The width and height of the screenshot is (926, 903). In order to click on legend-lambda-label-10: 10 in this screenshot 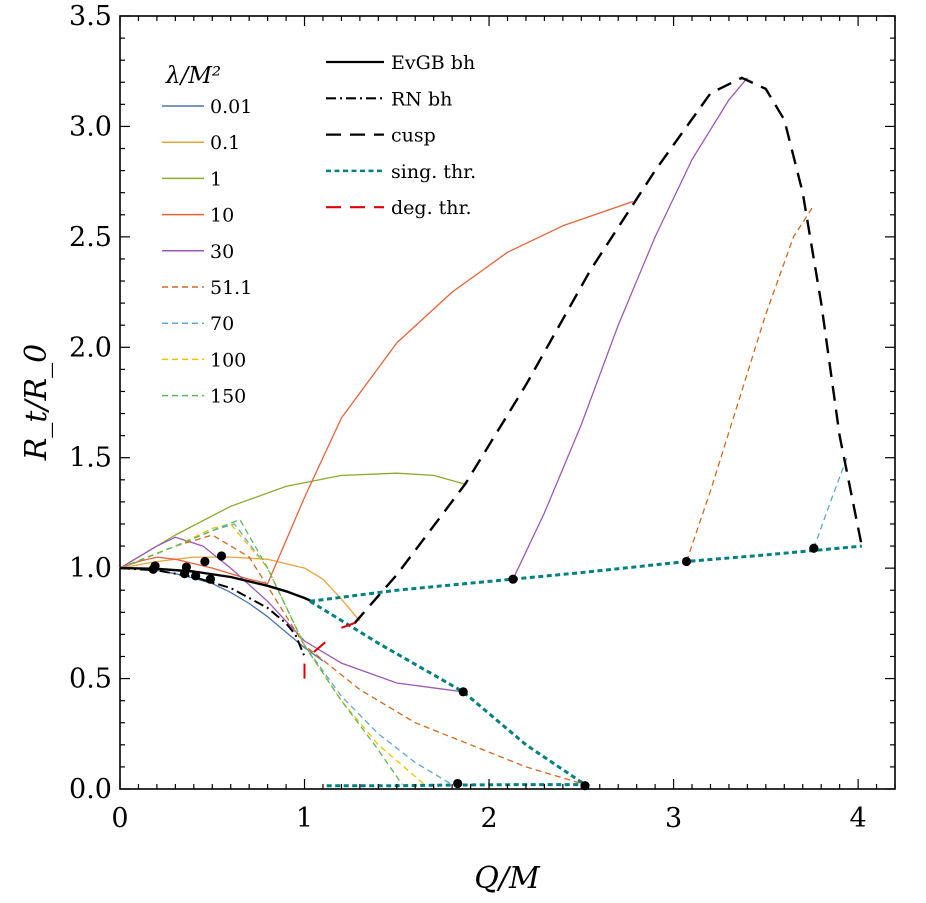, I will do `click(222, 216)`.